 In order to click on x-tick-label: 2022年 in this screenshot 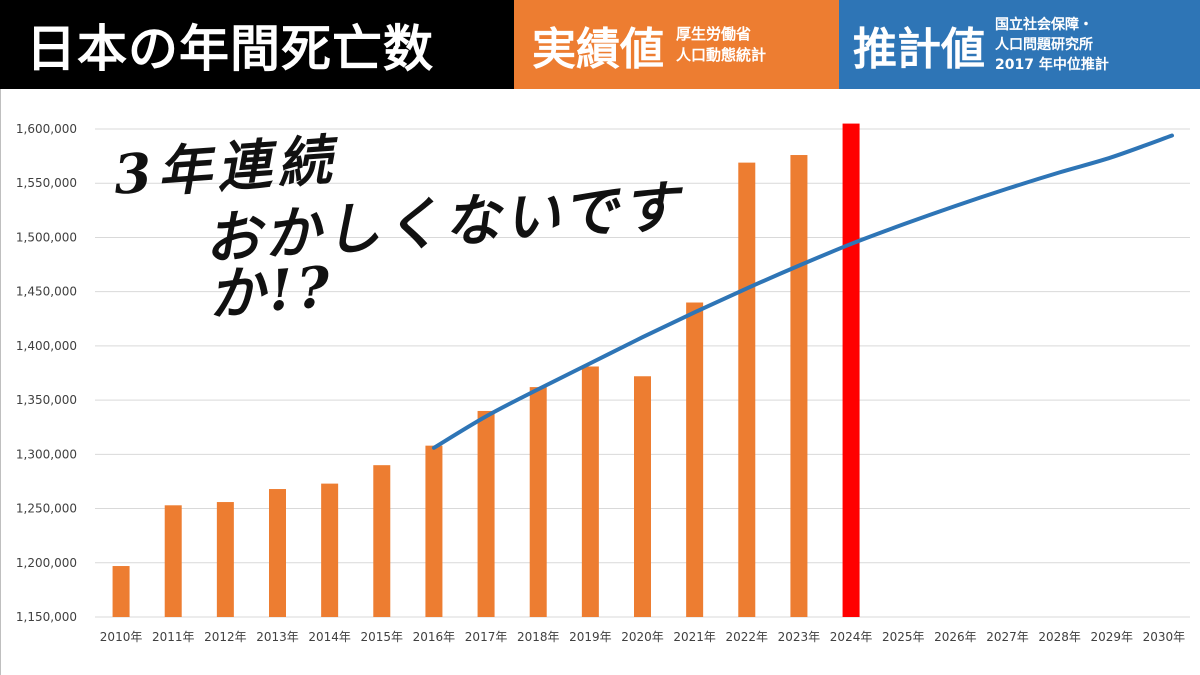, I will do `click(747, 637)`.